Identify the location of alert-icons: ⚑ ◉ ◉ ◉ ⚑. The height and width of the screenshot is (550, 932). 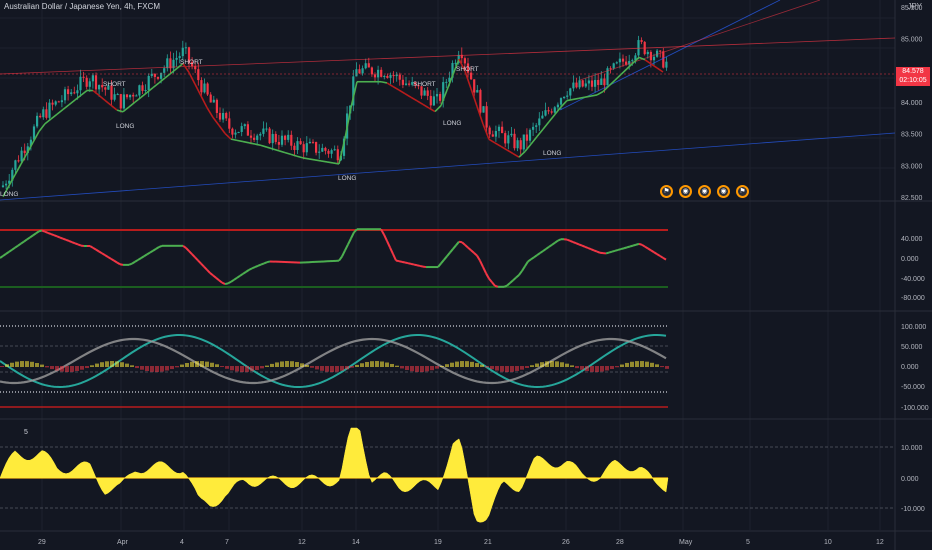
(704, 191).